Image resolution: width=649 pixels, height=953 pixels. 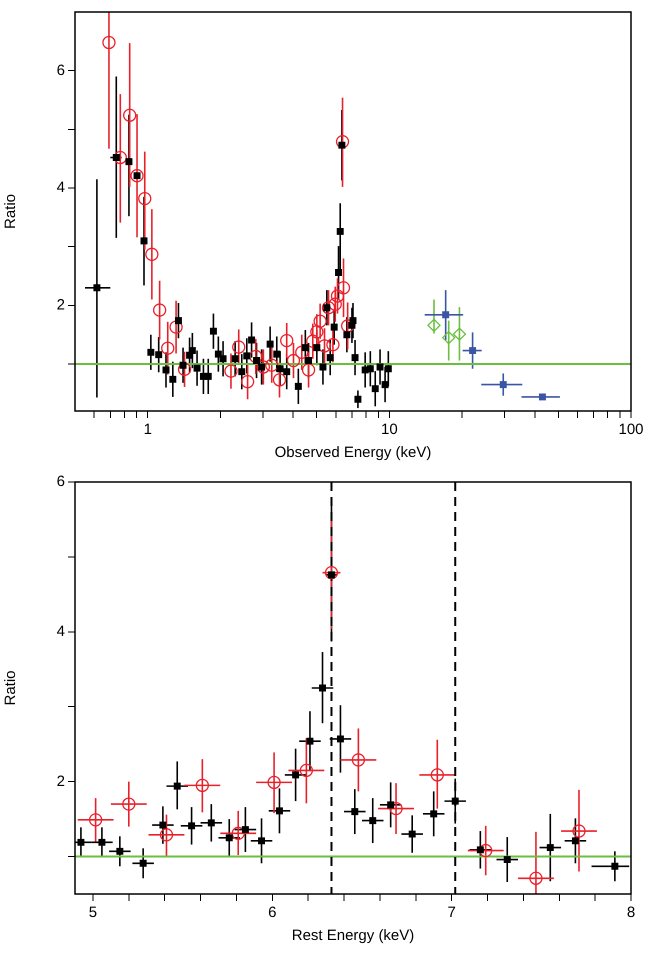 What do you see at coordinates (353, 935) in the screenshot?
I see `x-axis-title: Rest Energy (keV)` at bounding box center [353, 935].